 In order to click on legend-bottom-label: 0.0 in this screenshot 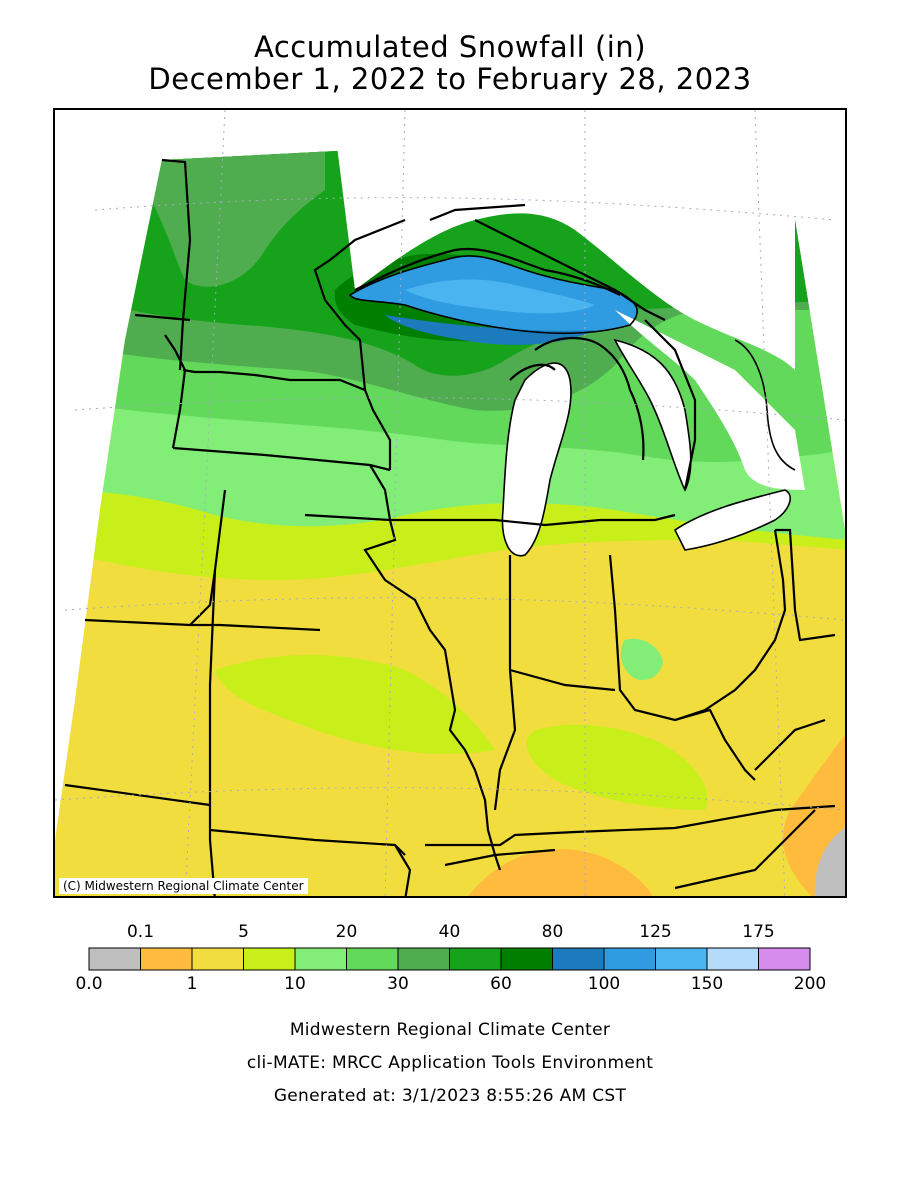, I will do `click(89, 984)`.